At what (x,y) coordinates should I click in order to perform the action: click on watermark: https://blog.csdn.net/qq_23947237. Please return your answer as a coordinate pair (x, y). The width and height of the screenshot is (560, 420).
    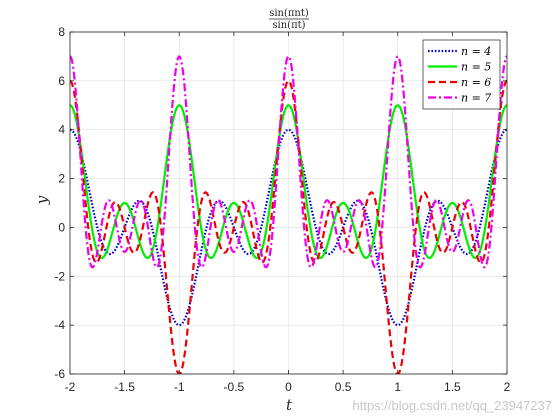
    Looking at the image, I should click on (453, 405).